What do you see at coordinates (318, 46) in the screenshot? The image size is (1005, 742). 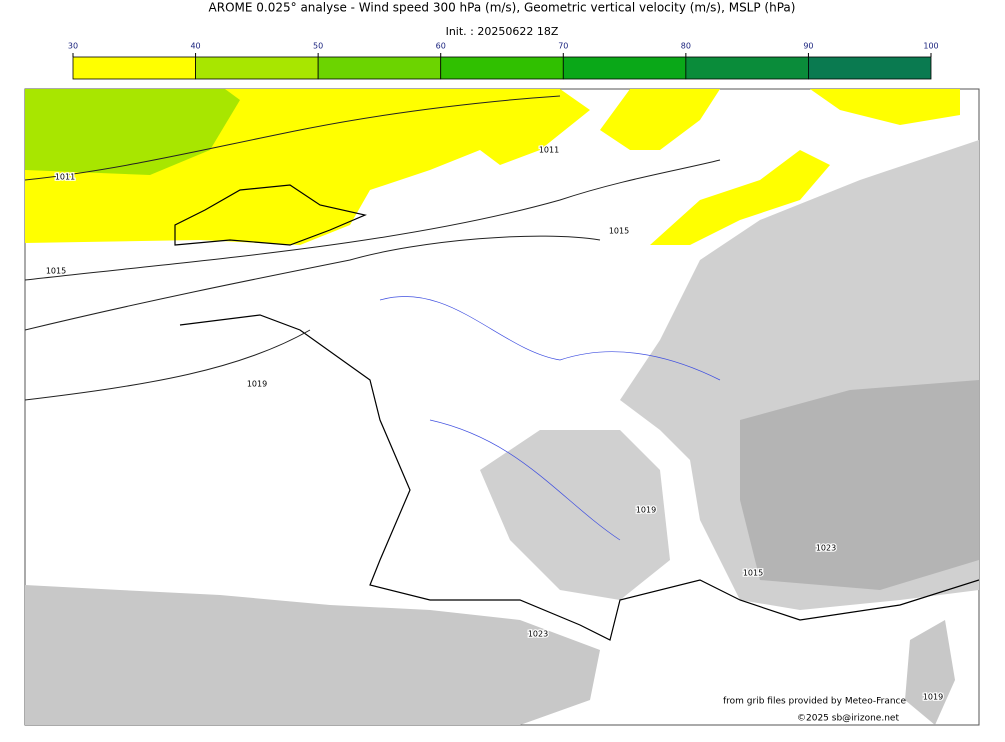 I see `colorbar-tick-label: 50` at bounding box center [318, 46].